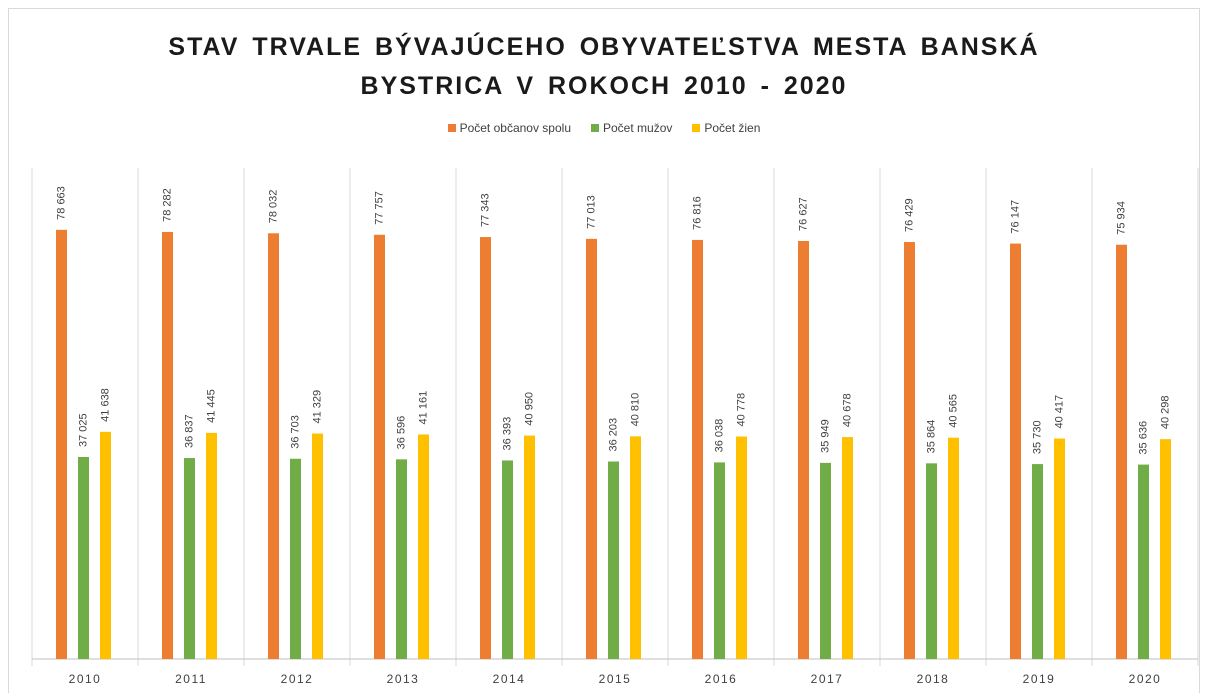 The height and width of the screenshot is (693, 1208). What do you see at coordinates (741, 410) in the screenshot?
I see `data-label: 40 778` at bounding box center [741, 410].